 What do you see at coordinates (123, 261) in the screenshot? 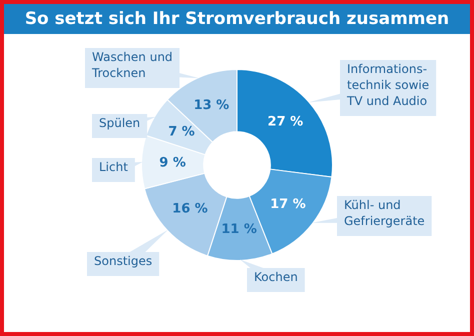
I see `slice-label: Sonstiges` at bounding box center [123, 261].